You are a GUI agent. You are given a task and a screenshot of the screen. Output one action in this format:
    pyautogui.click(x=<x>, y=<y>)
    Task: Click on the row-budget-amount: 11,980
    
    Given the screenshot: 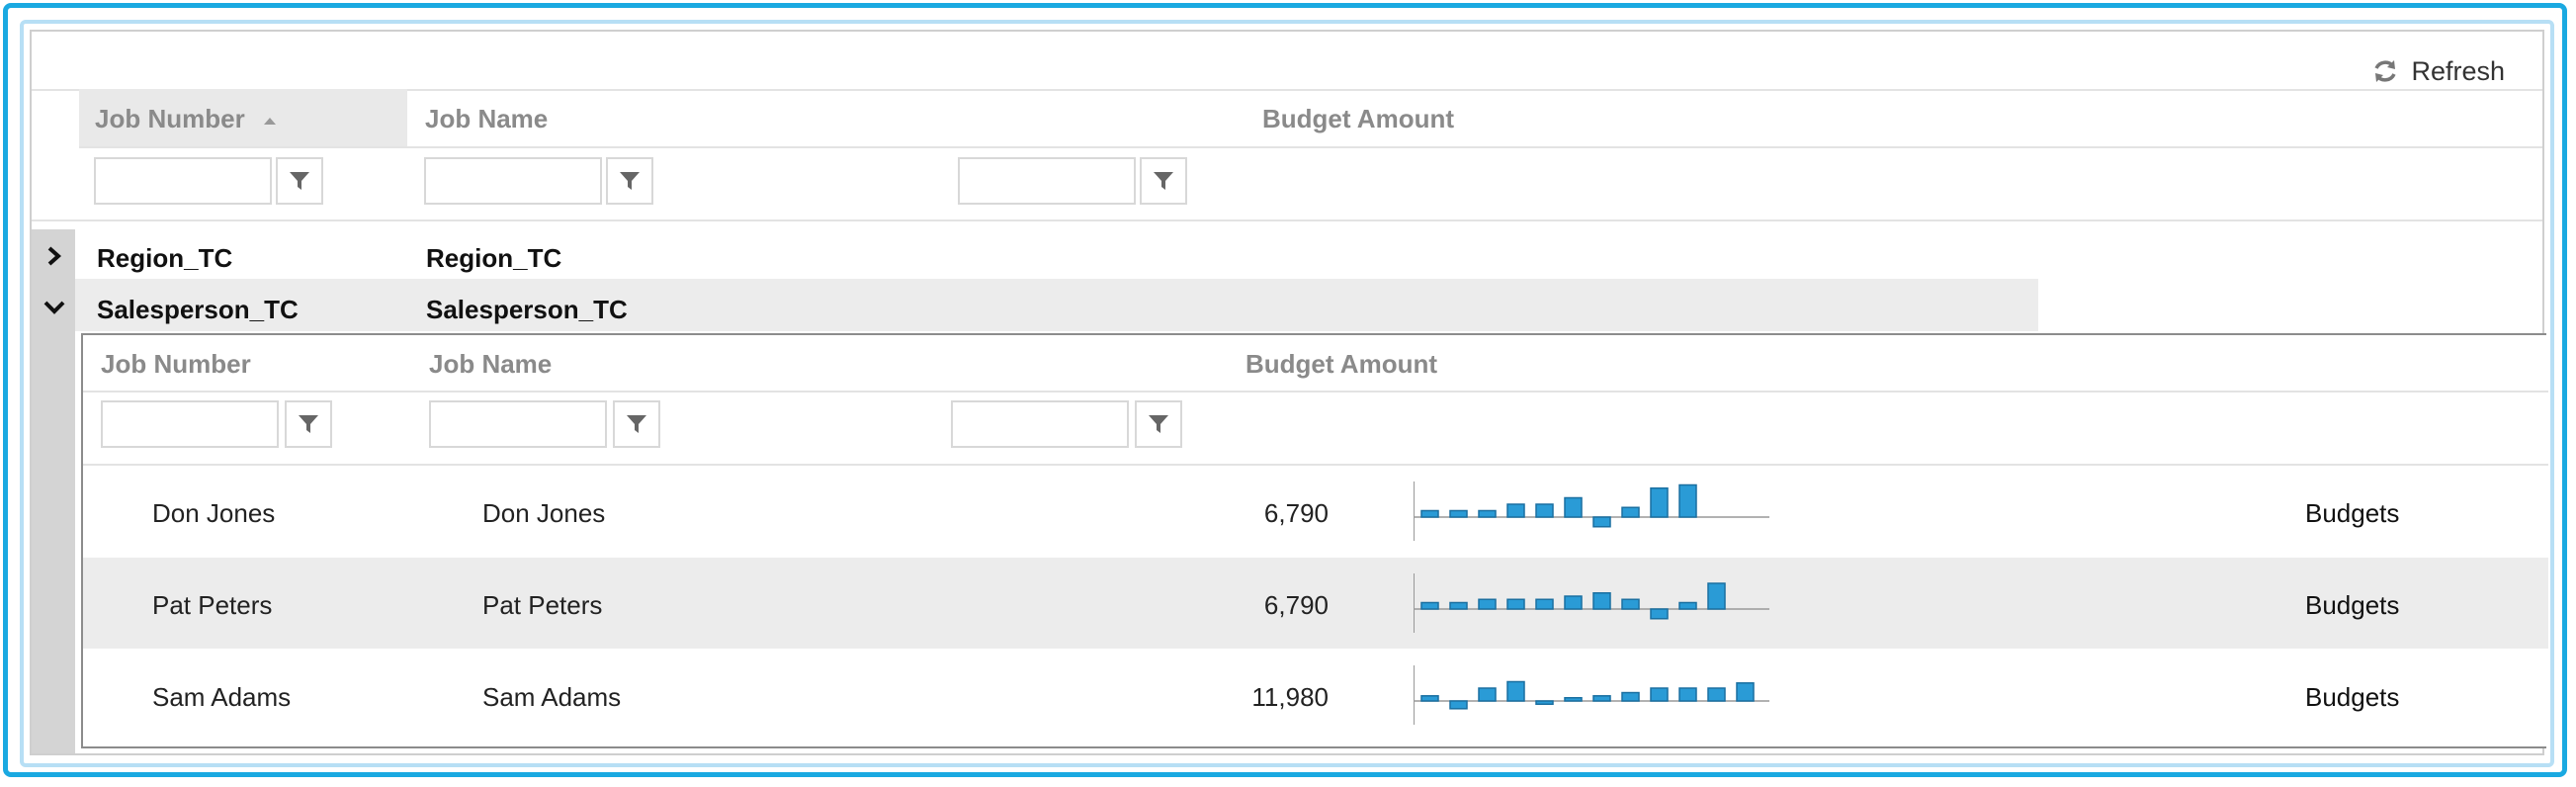 What is the action you would take?
    pyautogui.click(x=1290, y=697)
    